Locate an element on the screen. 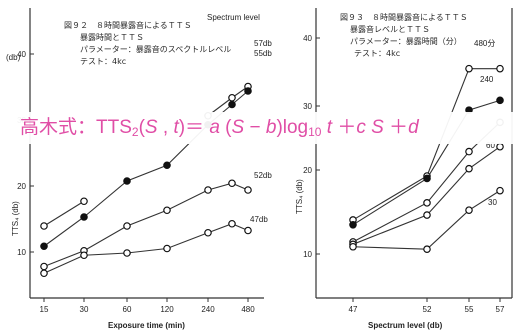 This screenshot has width=523, height=336. series-label: 55db is located at coordinates (263, 53).